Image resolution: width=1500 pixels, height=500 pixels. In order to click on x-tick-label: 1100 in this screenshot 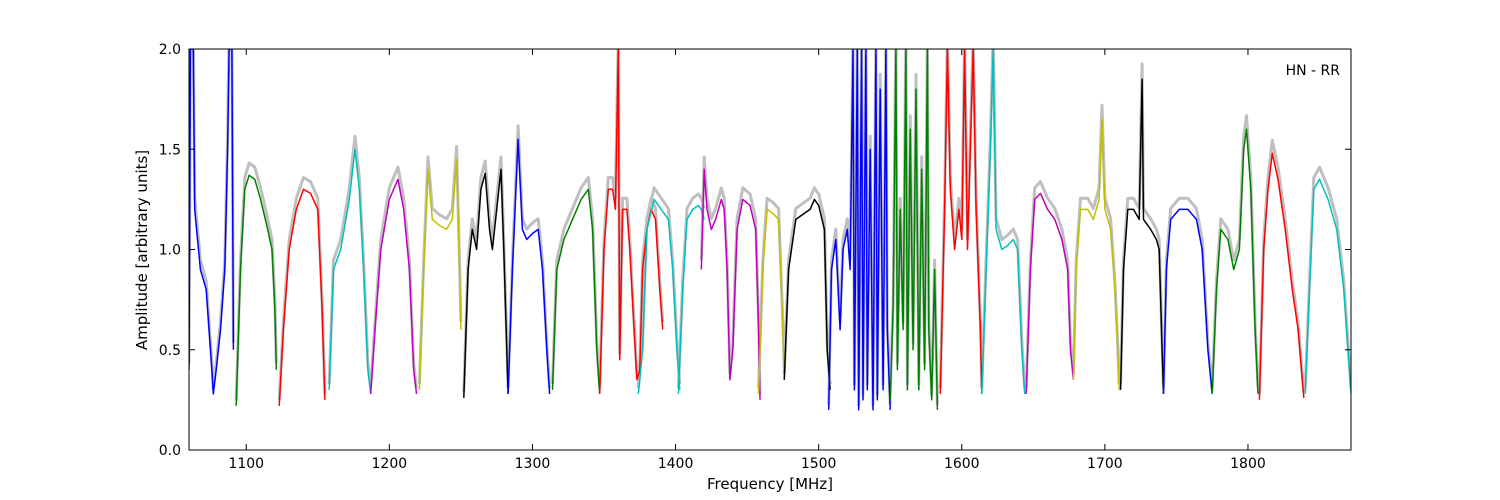, I will do `click(246, 464)`.